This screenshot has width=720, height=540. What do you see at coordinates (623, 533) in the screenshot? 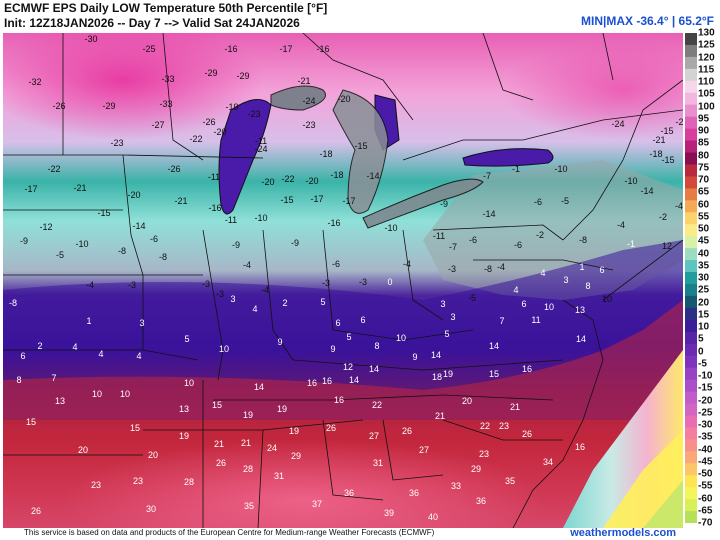
I see `brand-link: weathermodels.com` at bounding box center [623, 533].